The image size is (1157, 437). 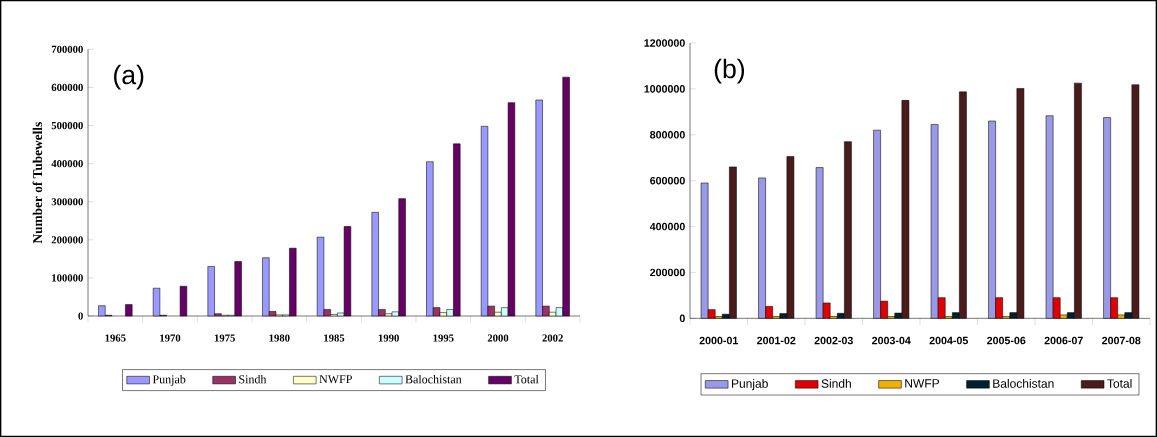 I want to click on x-tick-label: 2000-01, so click(x=719, y=340).